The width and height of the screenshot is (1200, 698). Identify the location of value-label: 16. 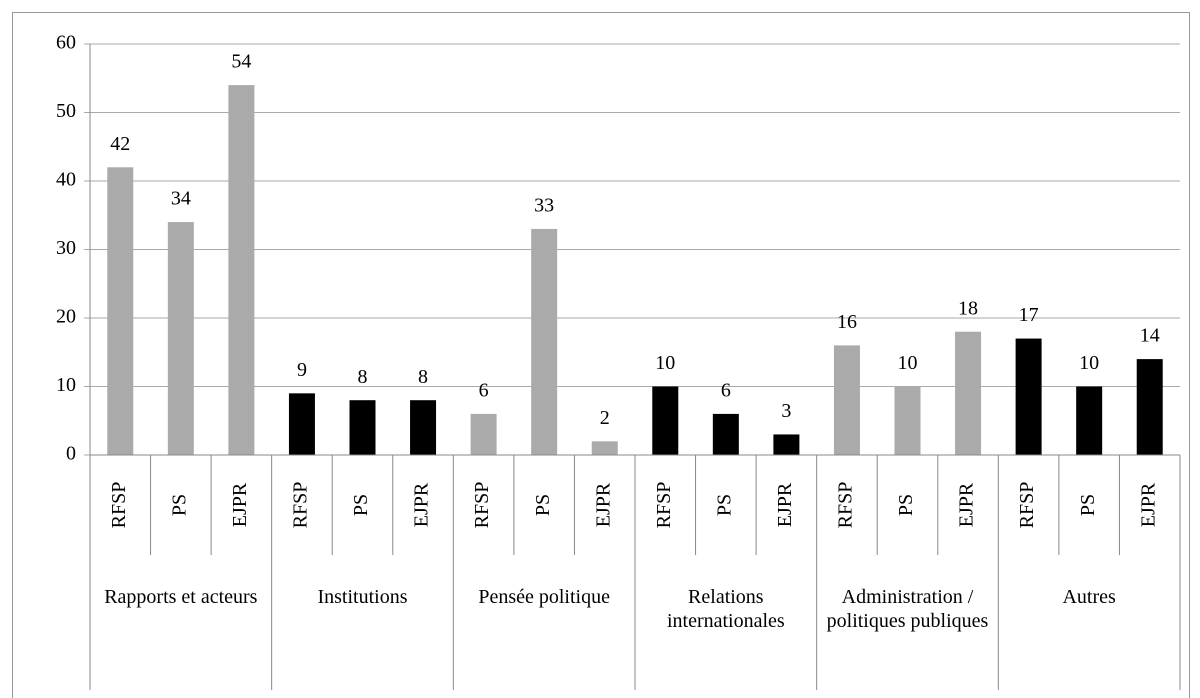
(847, 322).